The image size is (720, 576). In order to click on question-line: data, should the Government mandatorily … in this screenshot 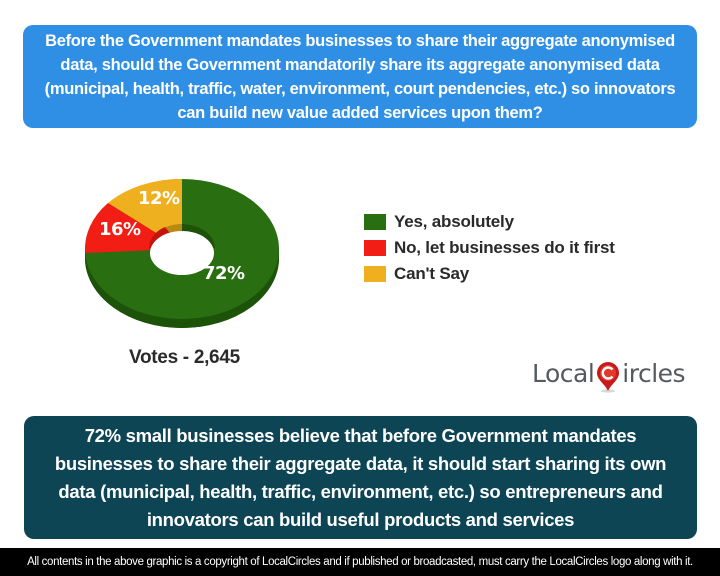, I will do `click(360, 65)`.